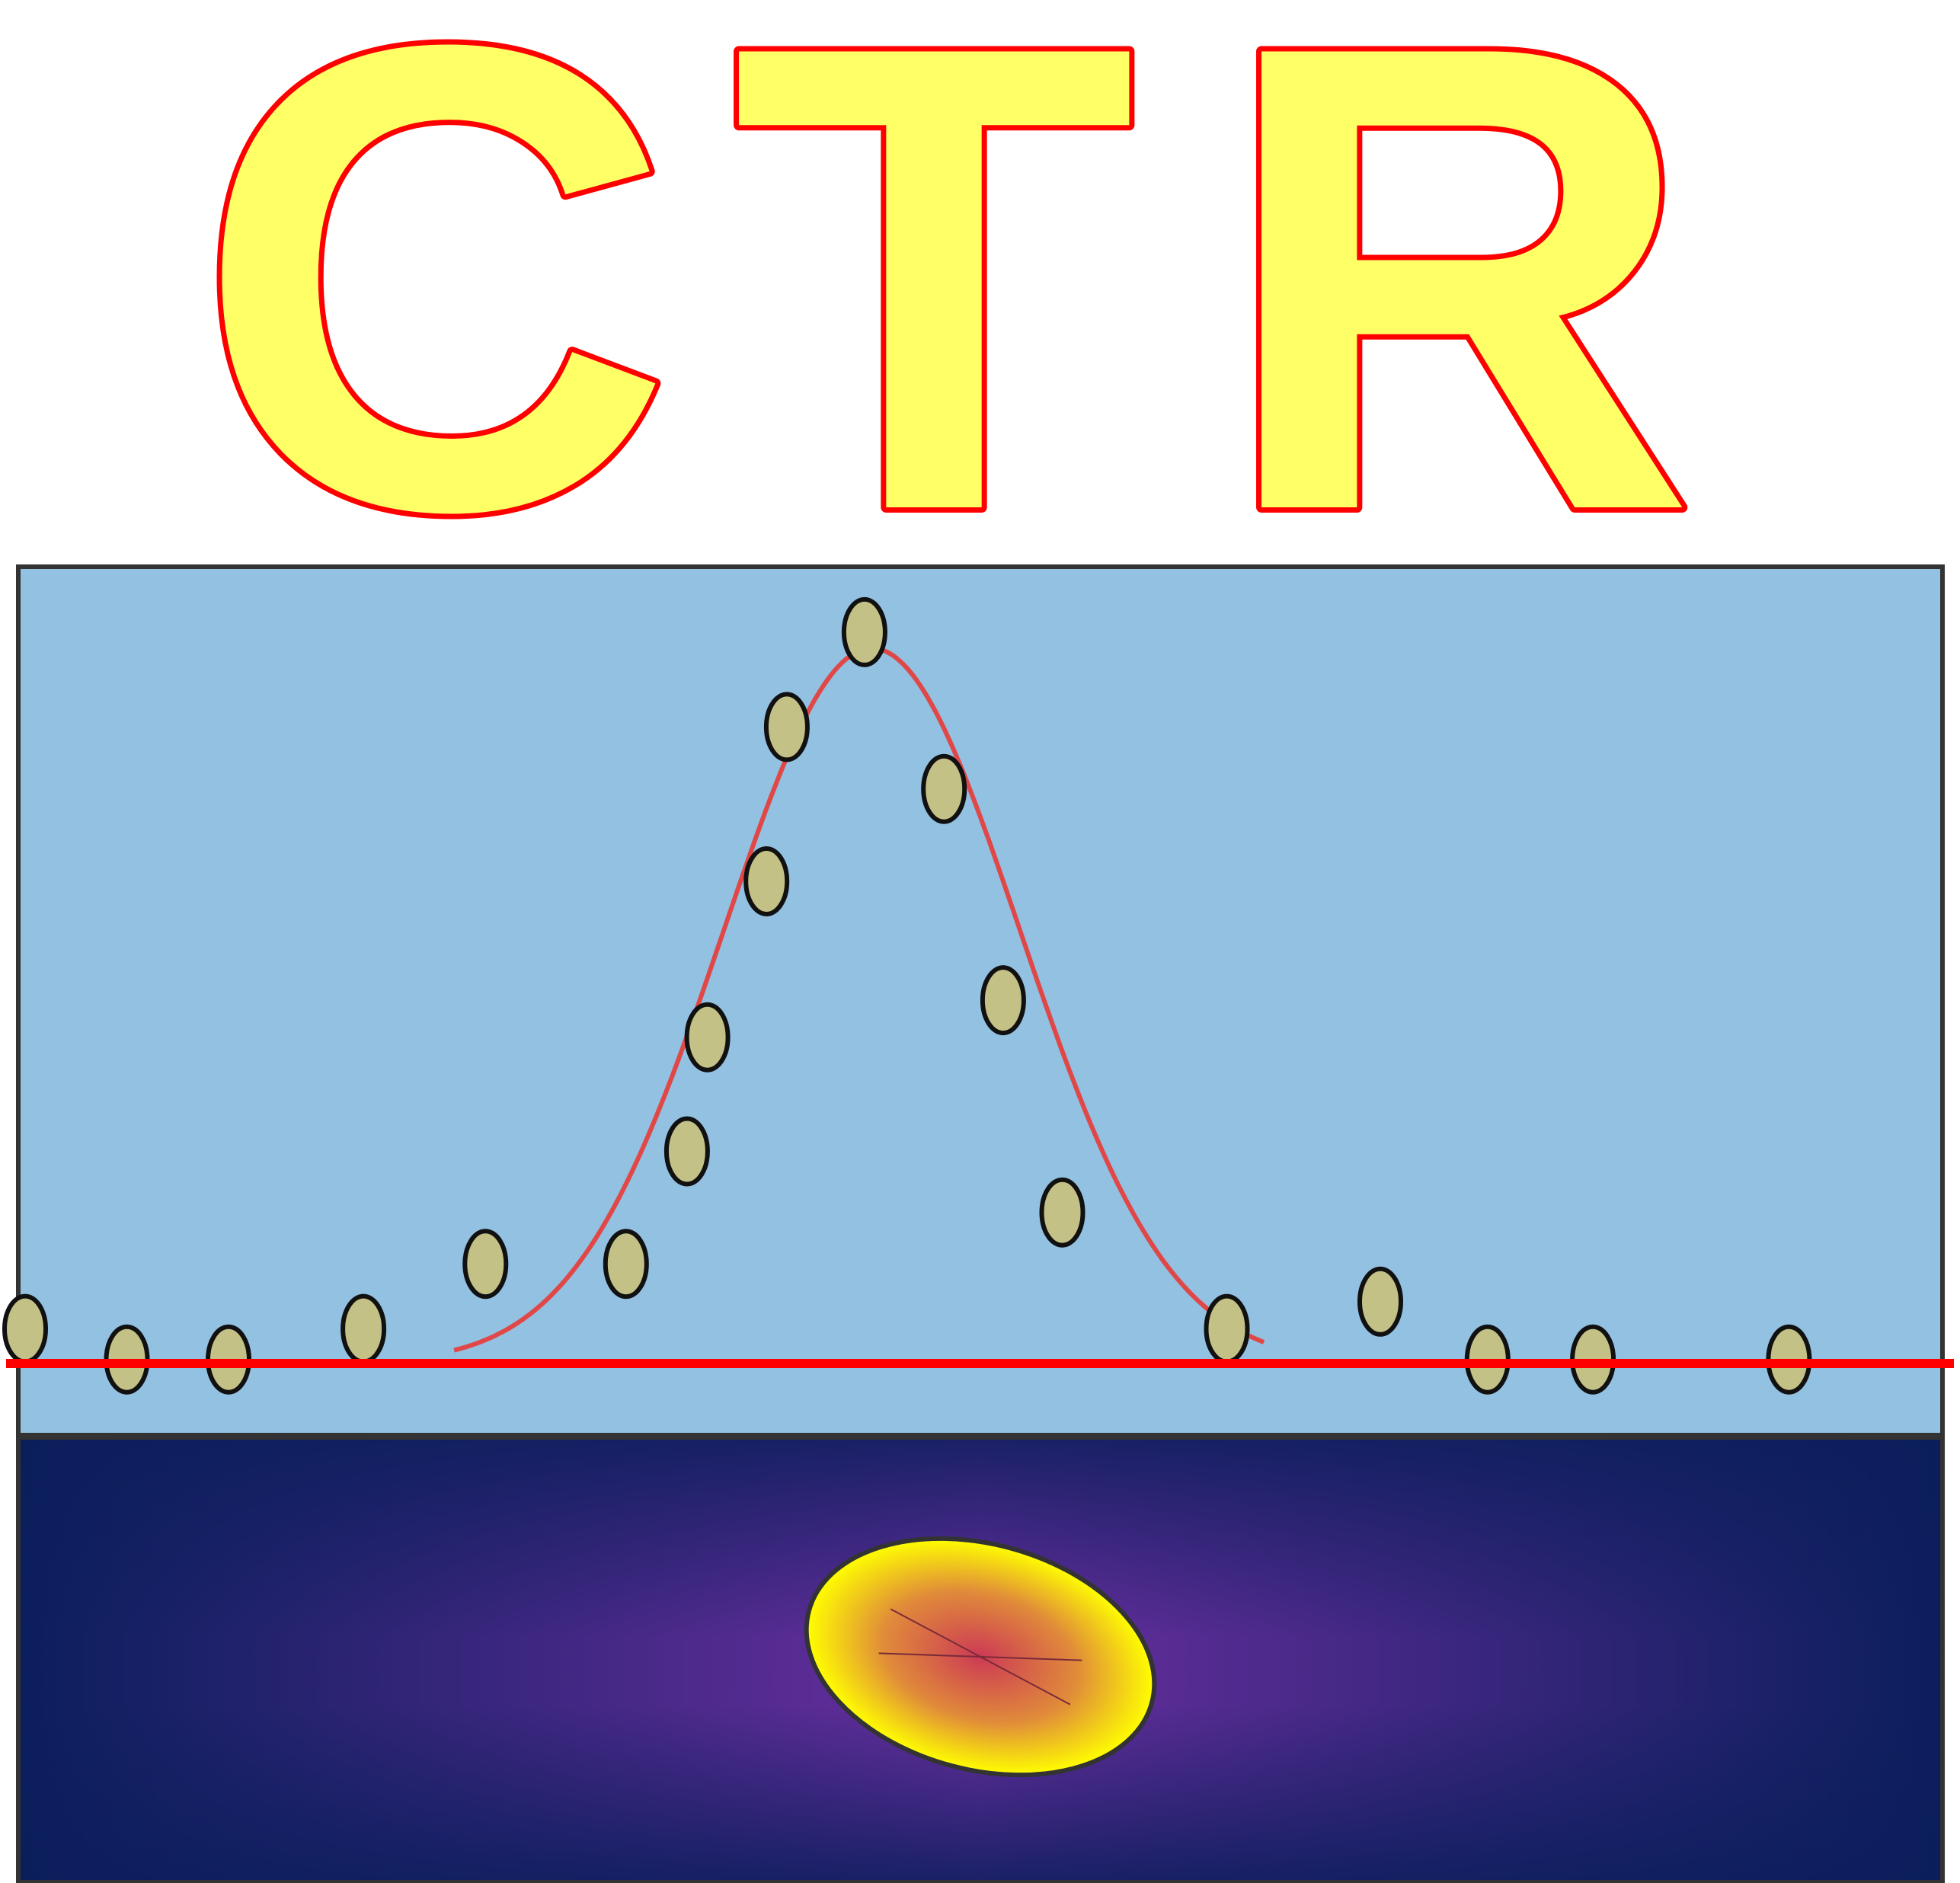 The image size is (1960, 1883). Describe the element at coordinates (434, 324) in the screenshot. I see `title-letter-c: C` at that location.